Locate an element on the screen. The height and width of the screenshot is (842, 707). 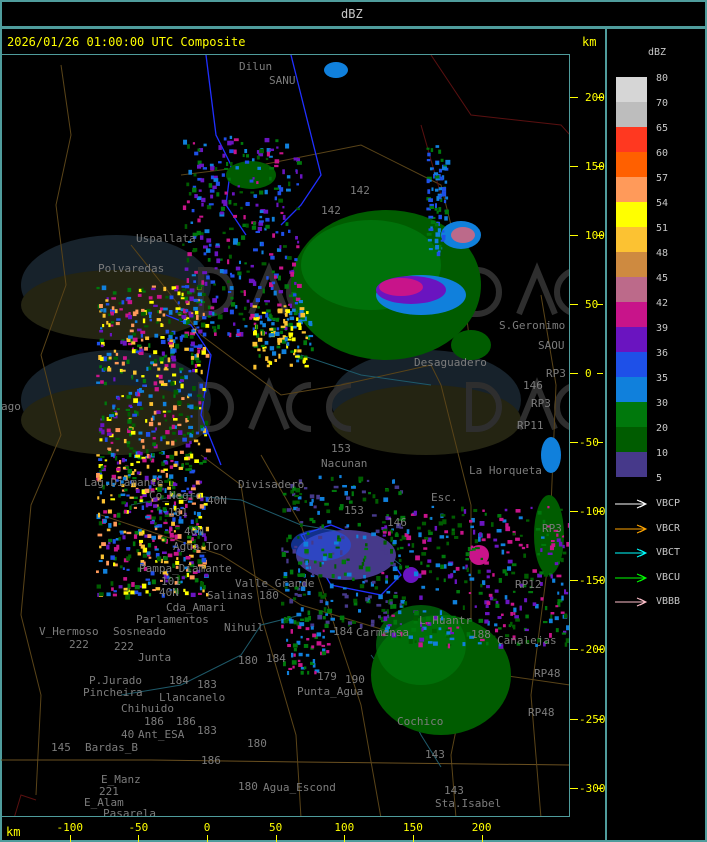
place-label: 180 is located at coordinates (257, 743).